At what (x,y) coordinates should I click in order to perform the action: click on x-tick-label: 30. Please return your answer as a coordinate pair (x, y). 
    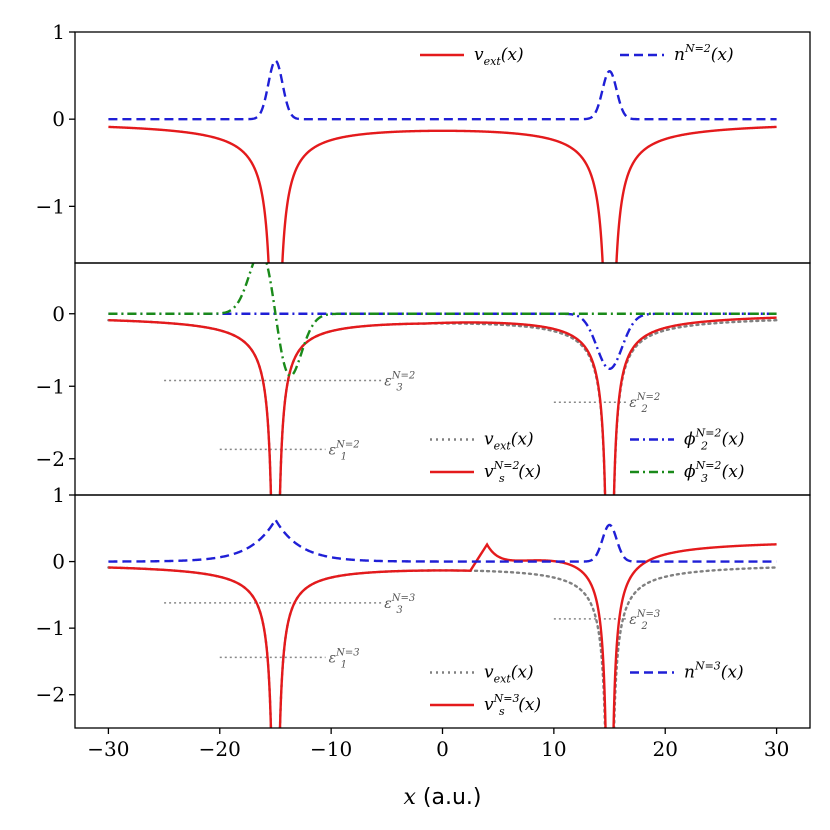
    Looking at the image, I should click on (776, 749).